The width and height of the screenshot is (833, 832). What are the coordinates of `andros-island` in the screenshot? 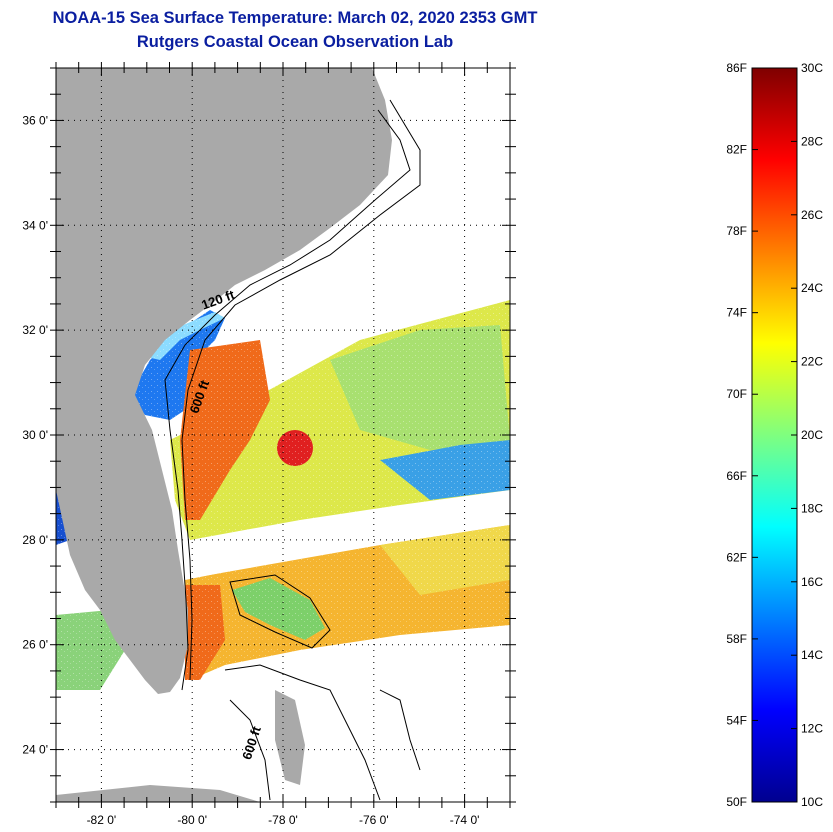 It's located at (290, 737).